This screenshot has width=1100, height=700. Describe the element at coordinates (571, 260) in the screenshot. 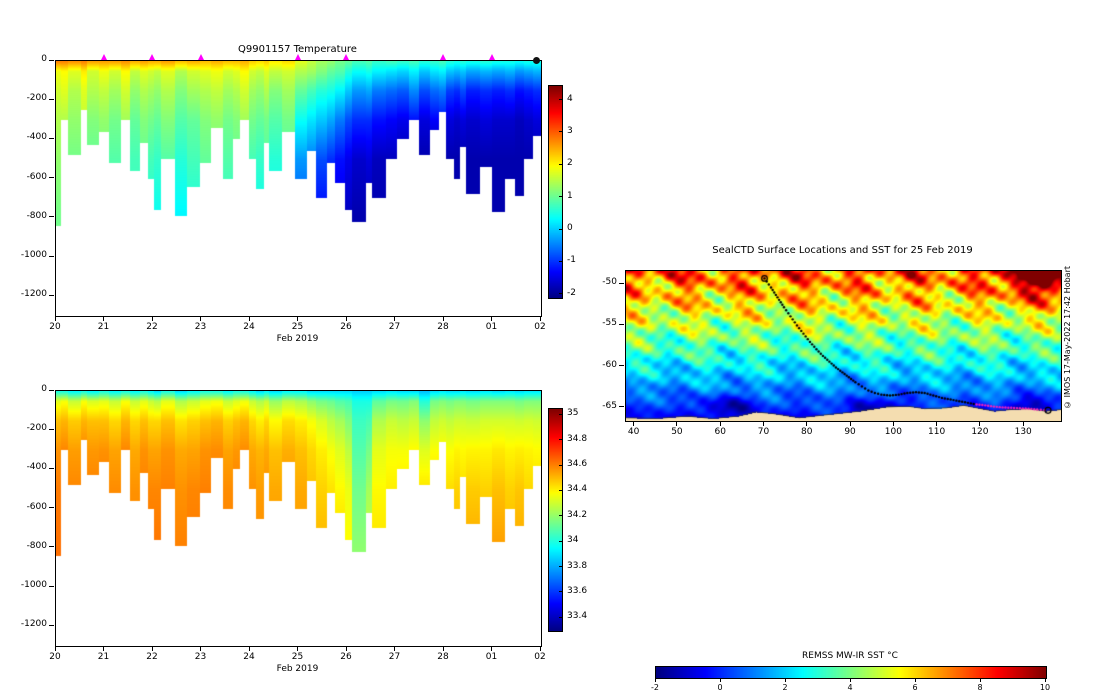

I see `colorbar-tick-label: -1` at that location.